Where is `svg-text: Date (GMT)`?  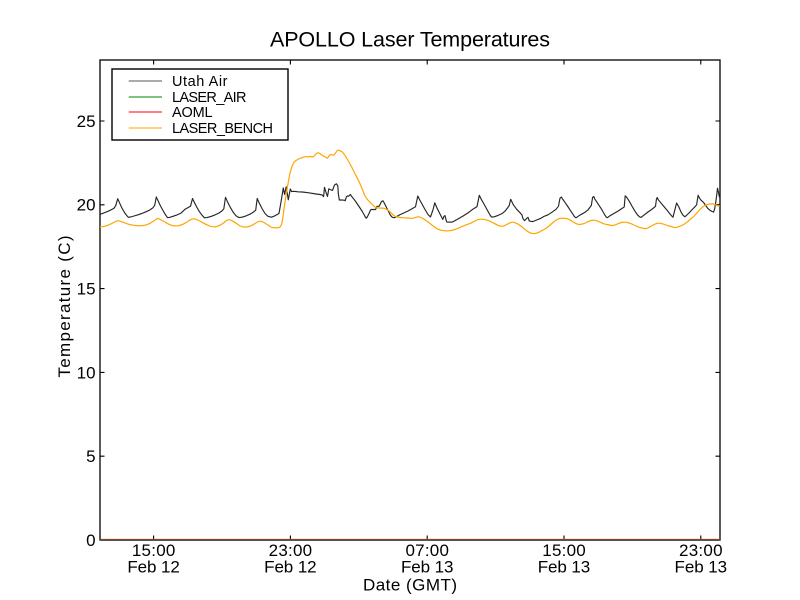
svg-text: Date (GMT) is located at coordinates (410, 585).